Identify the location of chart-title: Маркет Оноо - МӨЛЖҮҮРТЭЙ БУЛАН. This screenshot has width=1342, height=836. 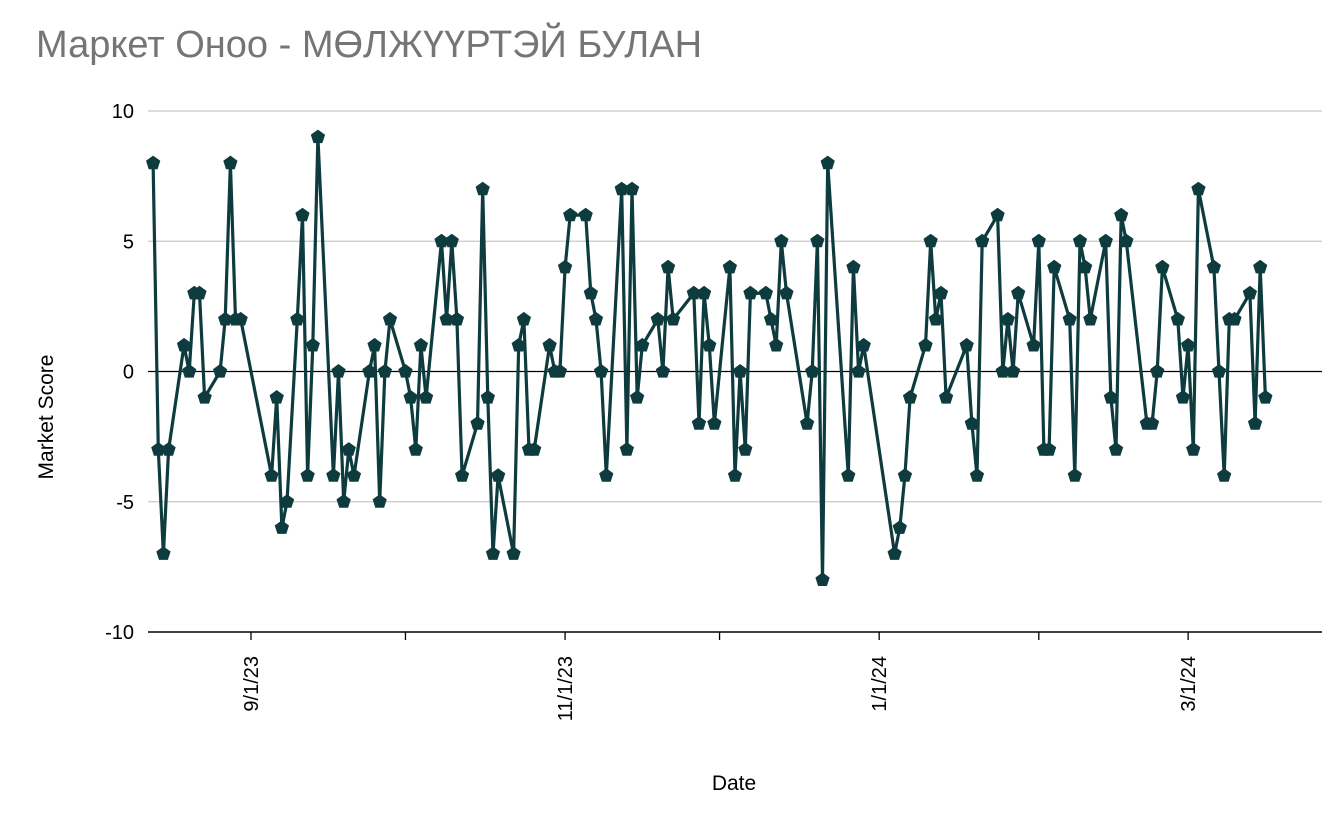
(369, 45).